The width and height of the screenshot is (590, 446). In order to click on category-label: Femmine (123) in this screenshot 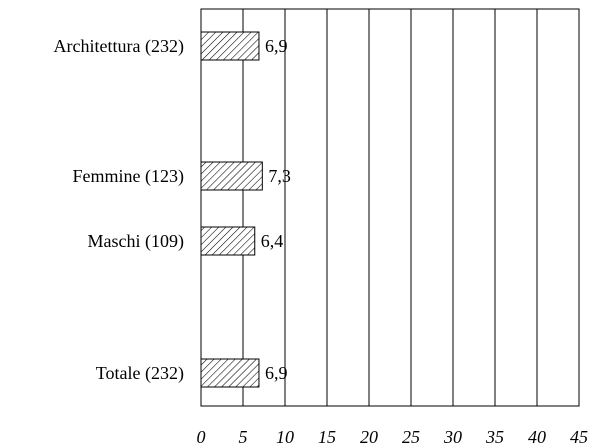, I will do `click(128, 176)`.